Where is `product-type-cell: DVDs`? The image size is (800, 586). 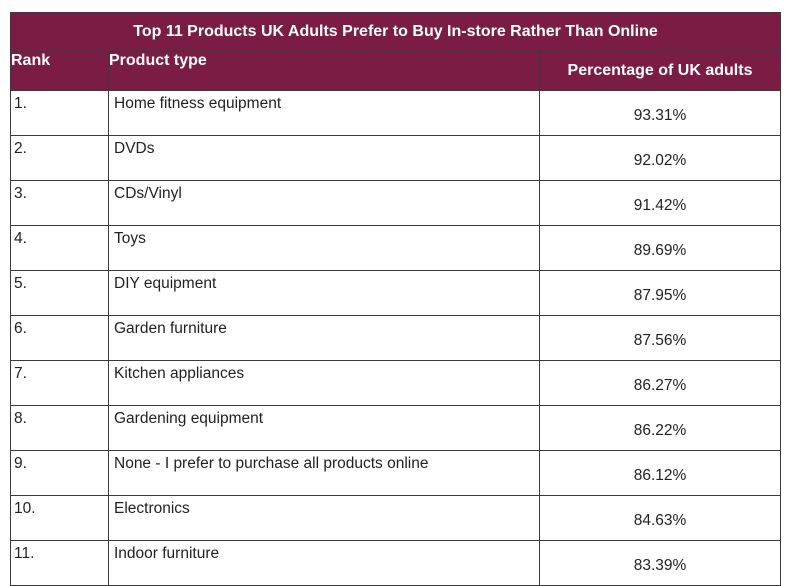
product-type-cell: DVDs is located at coordinates (324, 158).